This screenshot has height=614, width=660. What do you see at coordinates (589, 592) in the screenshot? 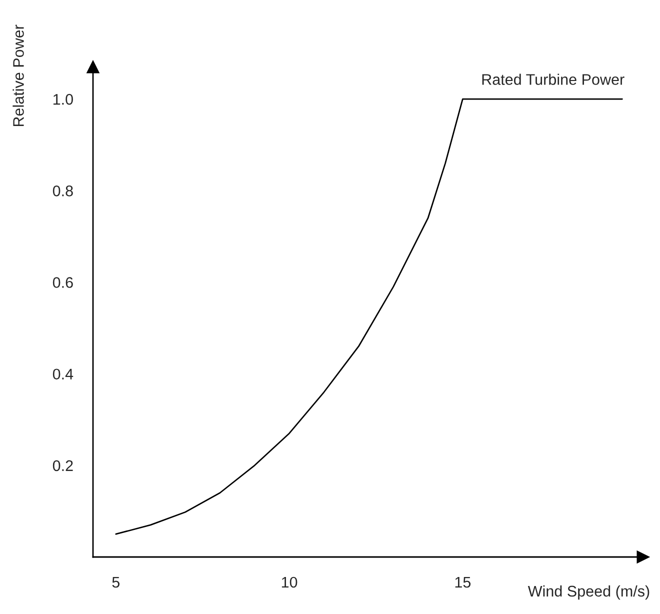
I see `x-axis-title: Wind Speed (m/s)` at bounding box center [589, 592].